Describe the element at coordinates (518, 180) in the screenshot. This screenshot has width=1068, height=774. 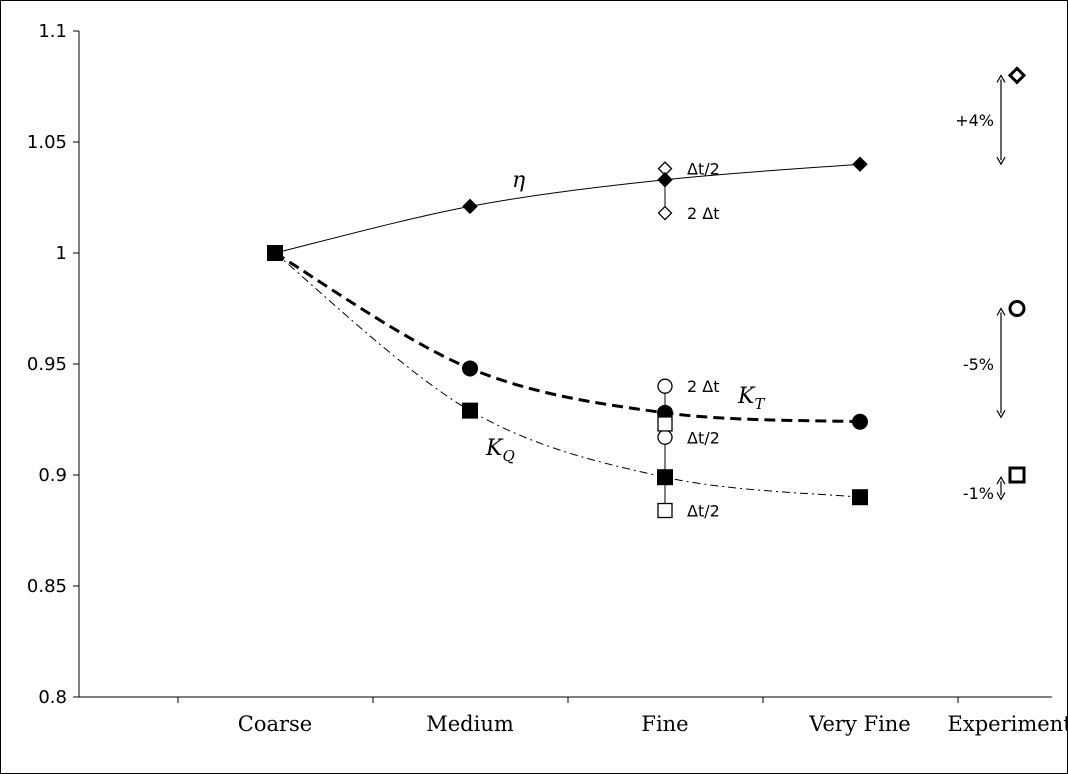
I see `series-label-eta: η` at that location.